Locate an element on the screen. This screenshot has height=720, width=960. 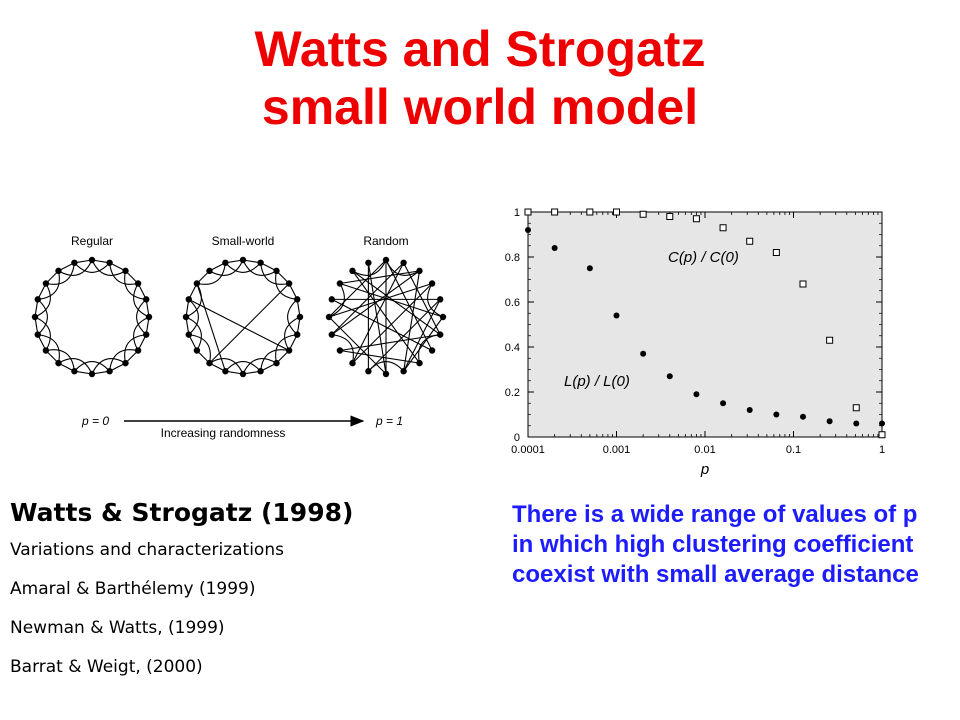
random-ring-network is located at coordinates (386, 317).